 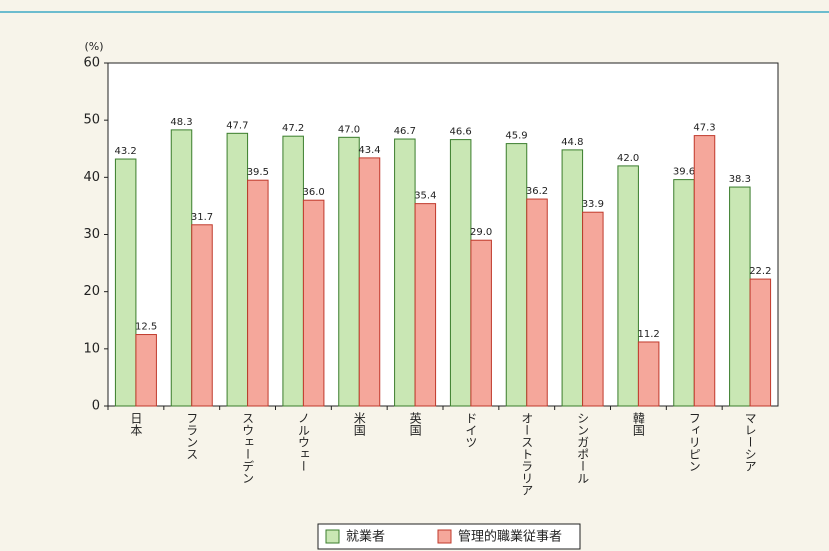 I want to click on x-tick-label: ドイツ, so click(x=471, y=430).